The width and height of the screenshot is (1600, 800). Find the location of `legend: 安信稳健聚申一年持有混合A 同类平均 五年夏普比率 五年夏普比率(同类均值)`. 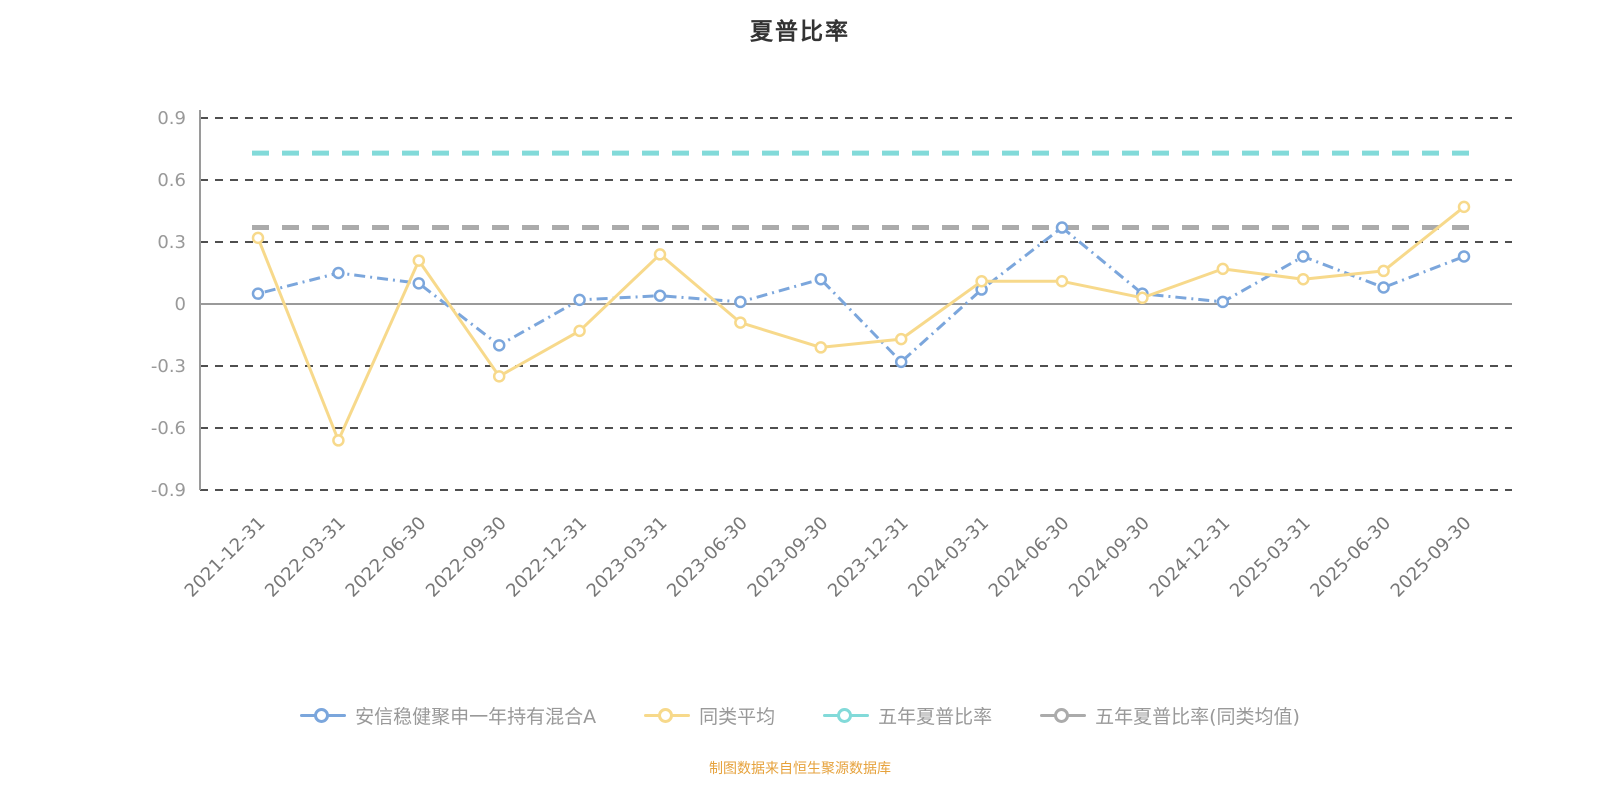

legend: 安信稳健聚申一年持有混合A 同类平均 五年夏普比率 五年夏普比率(同类均值) is located at coordinates (800, 715).